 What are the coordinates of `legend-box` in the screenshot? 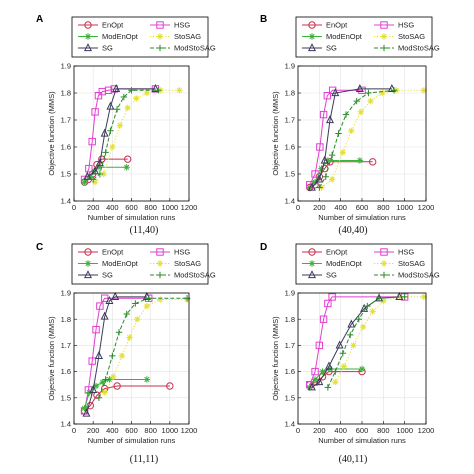 It's located at (140, 264).